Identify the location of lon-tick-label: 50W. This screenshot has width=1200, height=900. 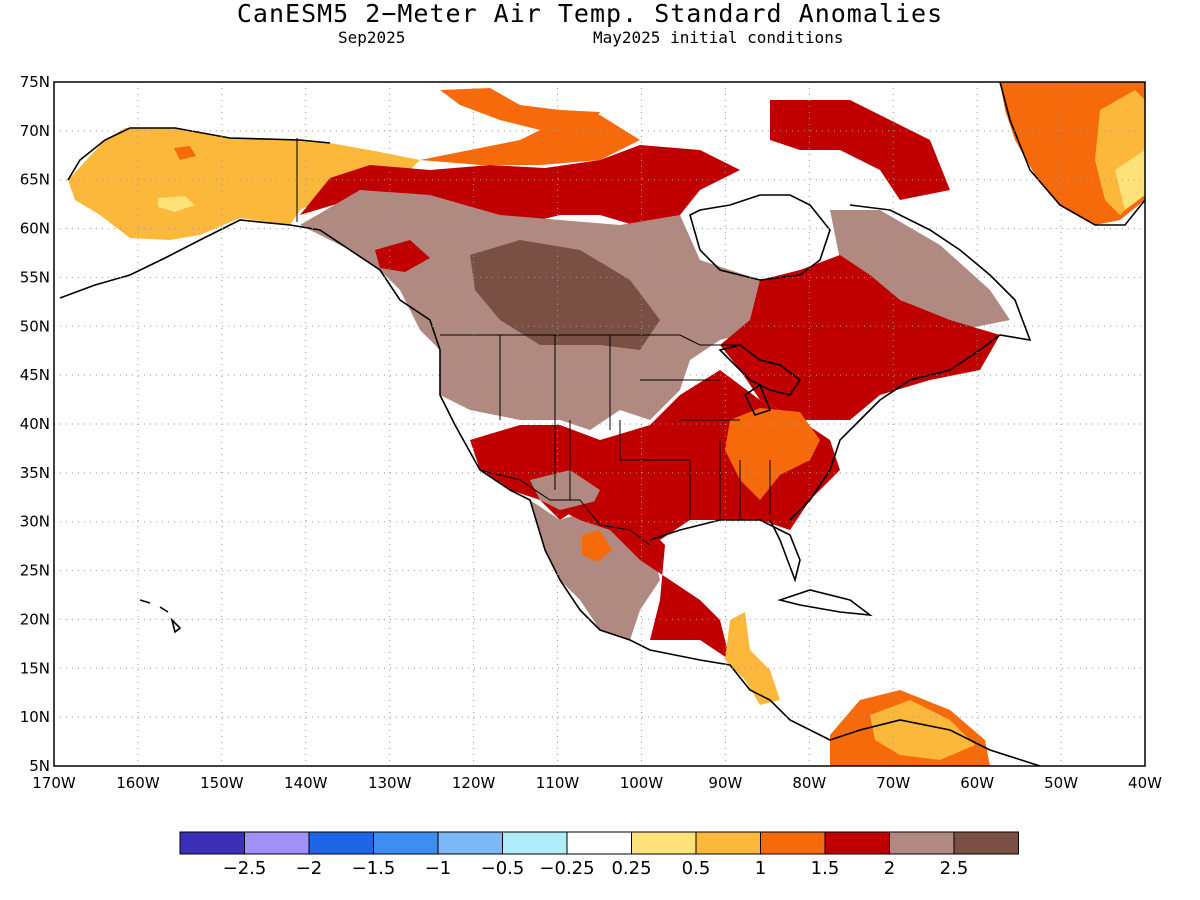
(1061, 783).